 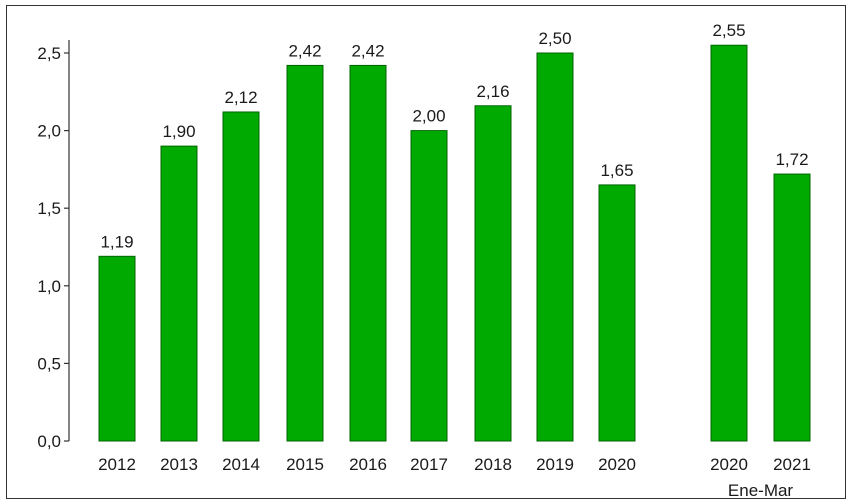 I want to click on y-tick-label: 1,5, so click(x=49, y=208).